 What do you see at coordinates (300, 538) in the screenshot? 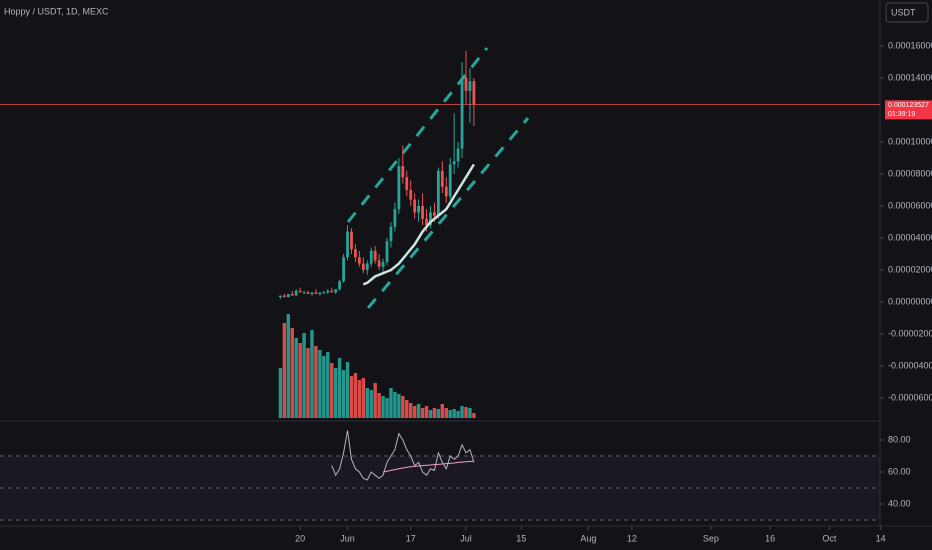
I see `x-tick-label: 20` at bounding box center [300, 538].